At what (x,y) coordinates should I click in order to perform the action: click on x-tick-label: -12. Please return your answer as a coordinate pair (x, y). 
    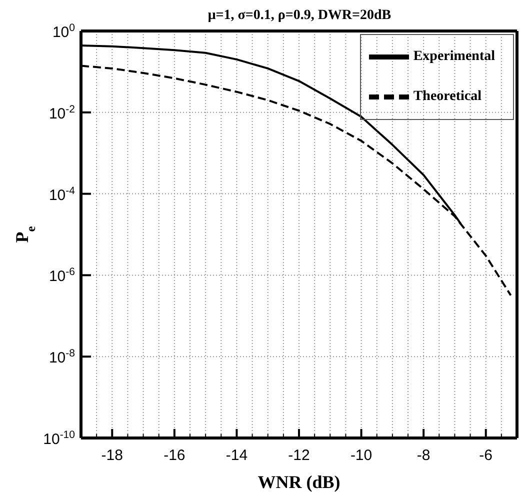
    Looking at the image, I should click on (299, 455).